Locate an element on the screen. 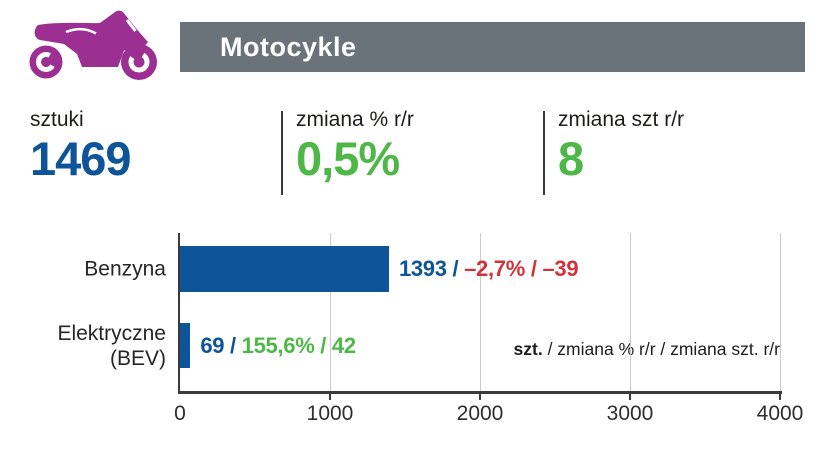 This screenshot has width=833, height=457. bar-row-1: 69 / 155,6% / 42 Elektryczne (BEV) is located at coordinates (418, 346).